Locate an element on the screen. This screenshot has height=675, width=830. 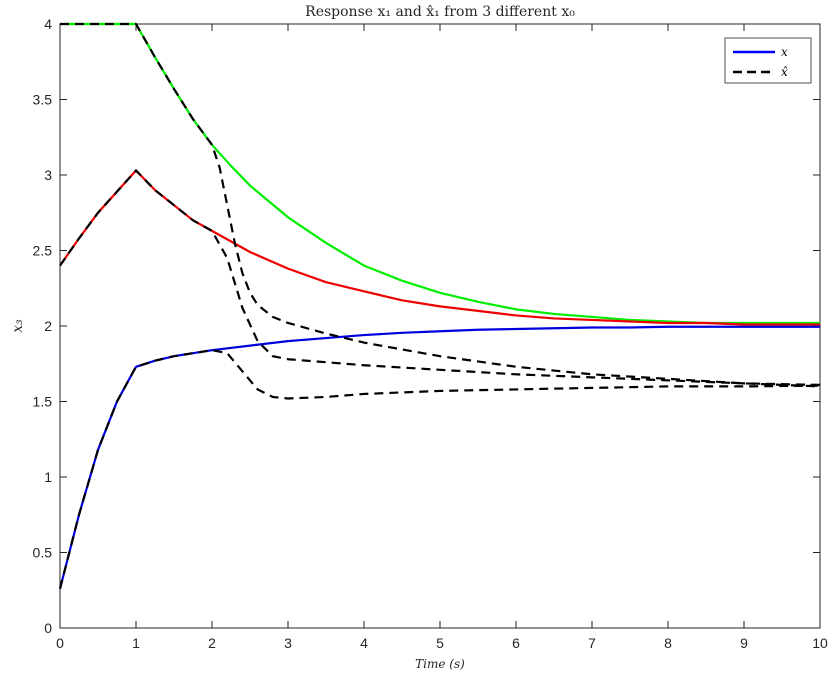
x-axis-label: Time (s) is located at coordinates (440, 664).